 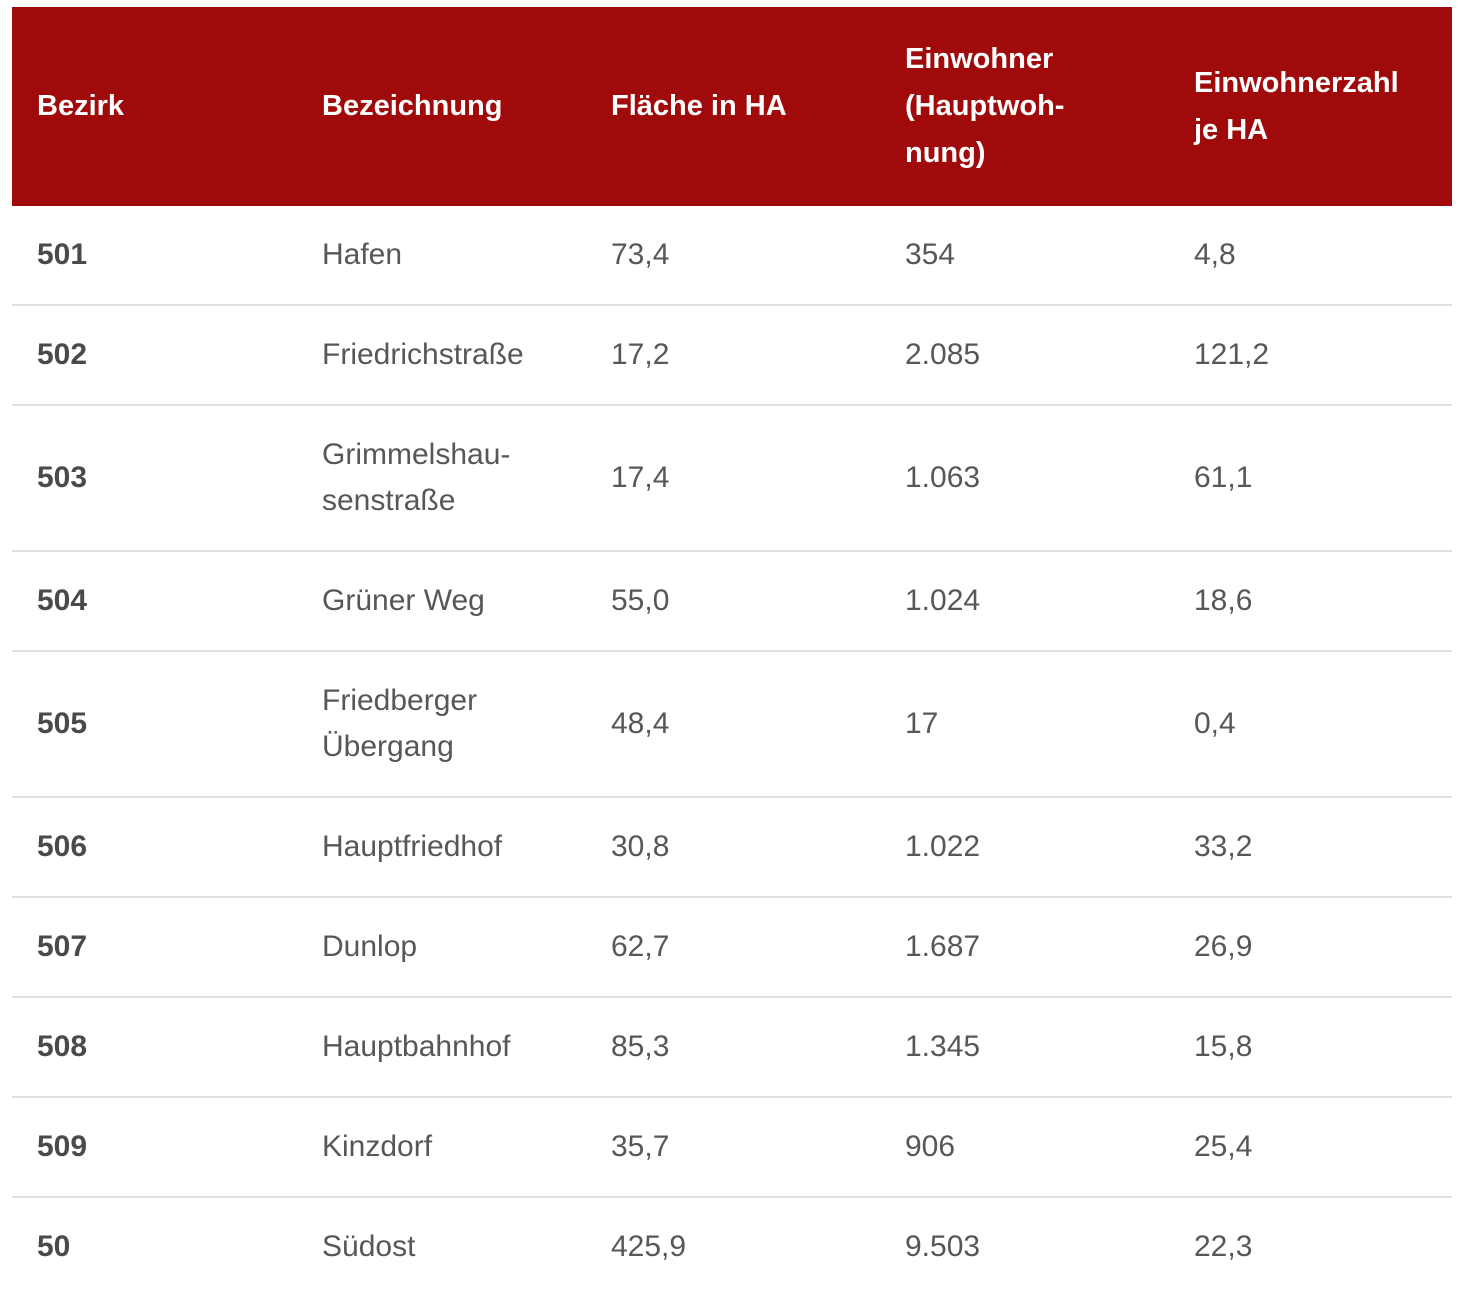 I want to click on cell-flaeche: 48,4, so click(x=733, y=723).